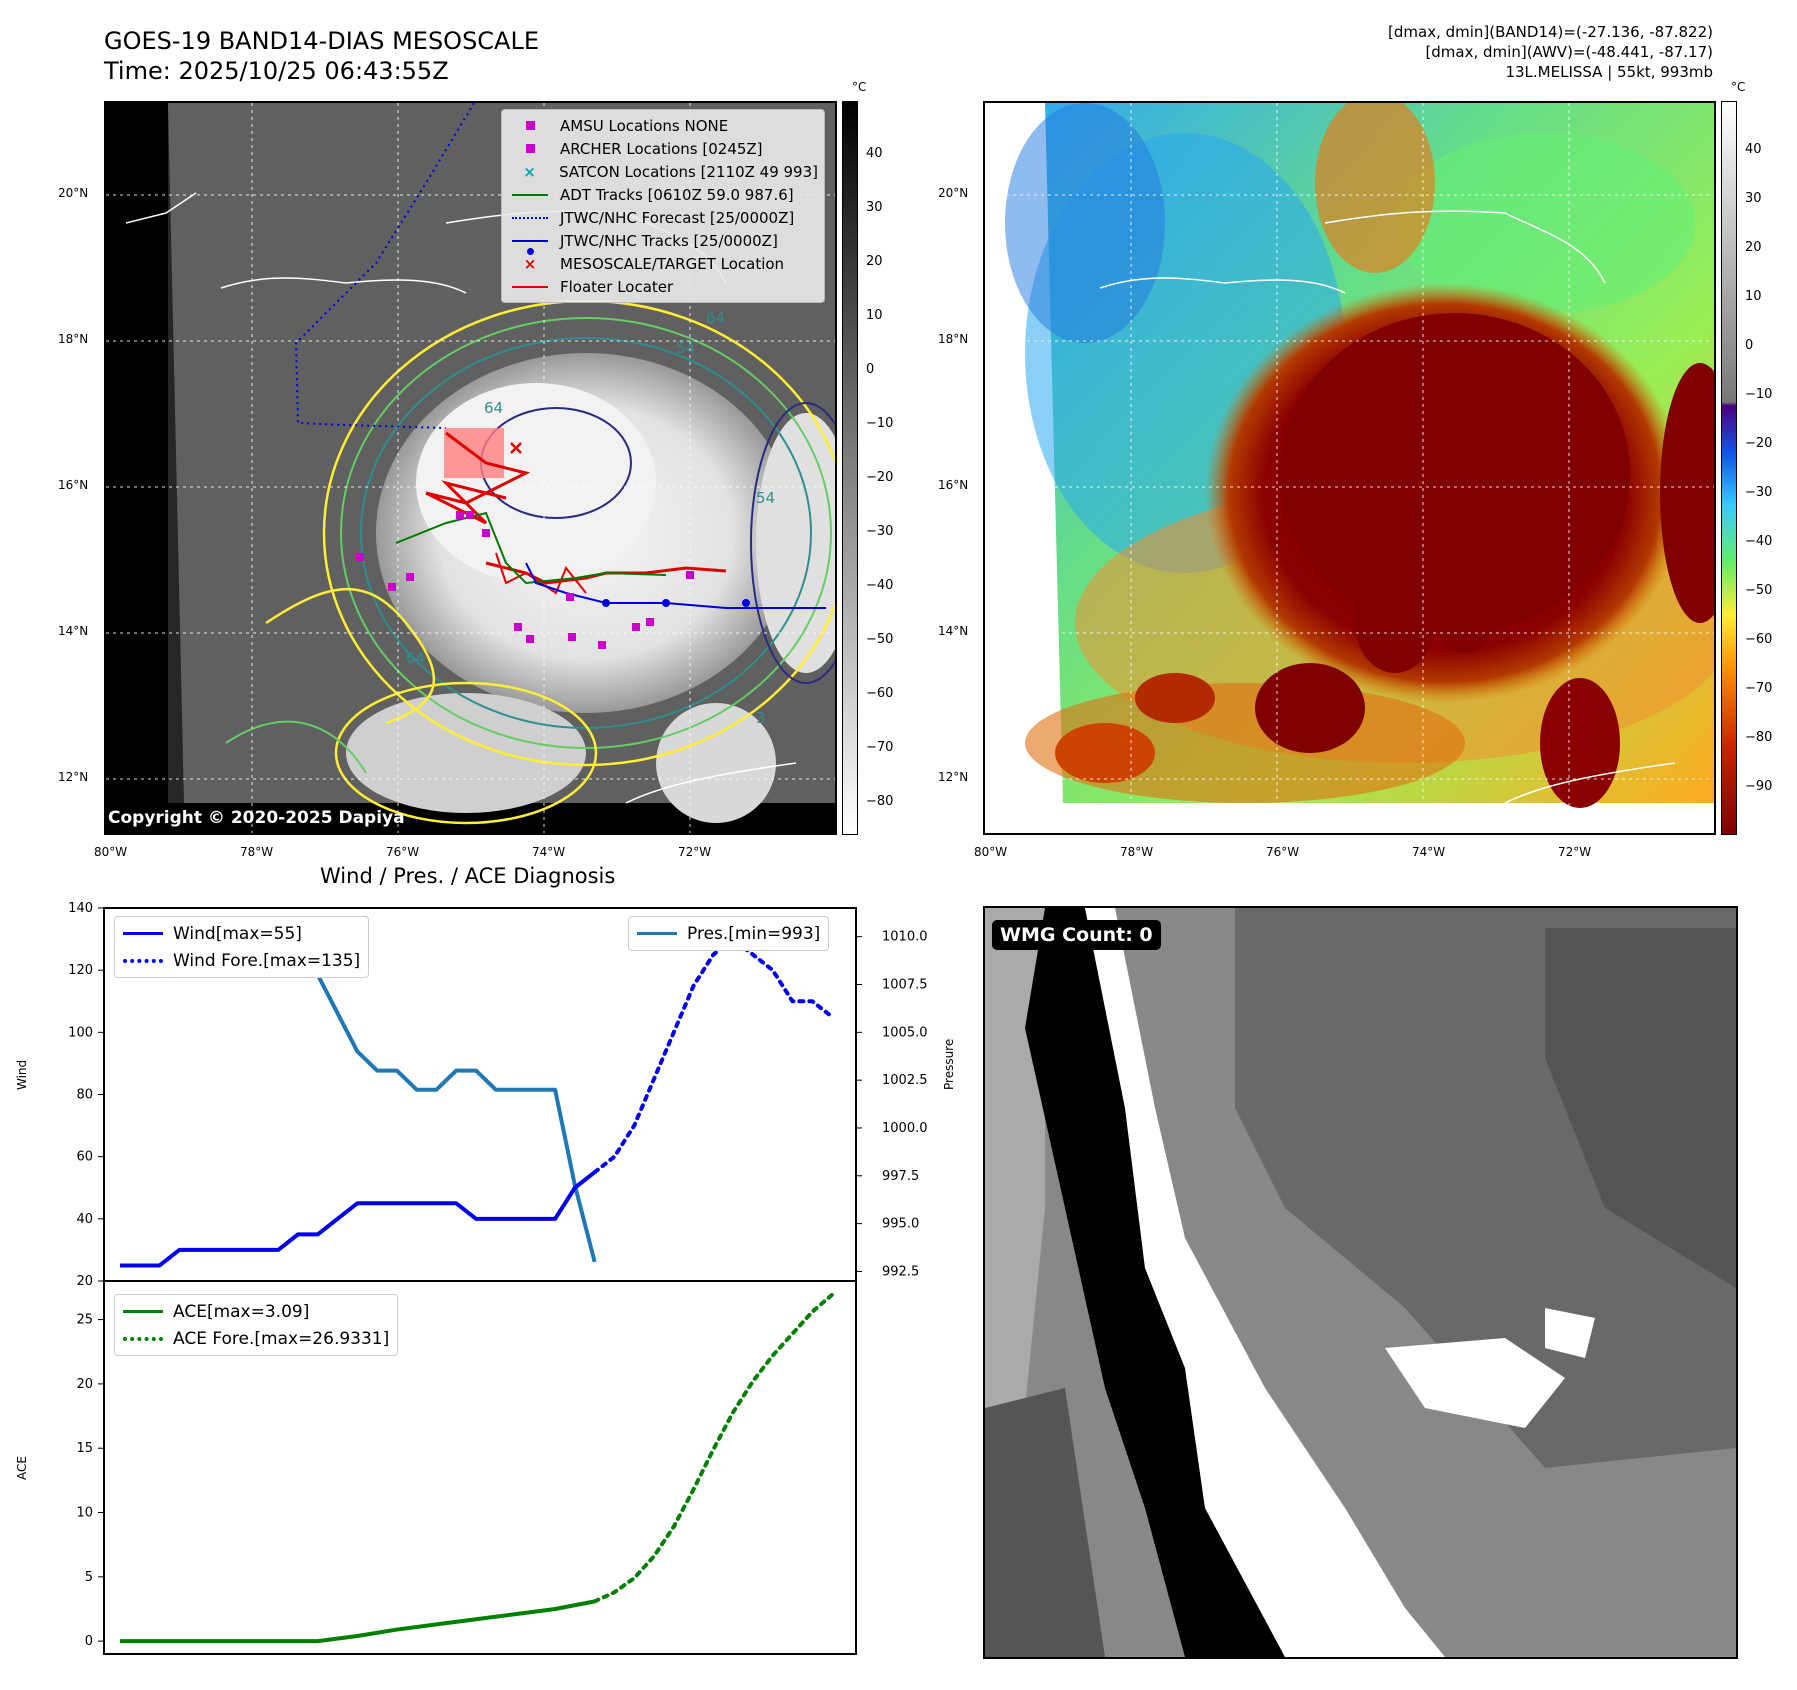 The height and width of the screenshot is (1690, 1797). Describe the element at coordinates (663, 286) in the screenshot. I see `legend-item: Floater Locater` at that location.